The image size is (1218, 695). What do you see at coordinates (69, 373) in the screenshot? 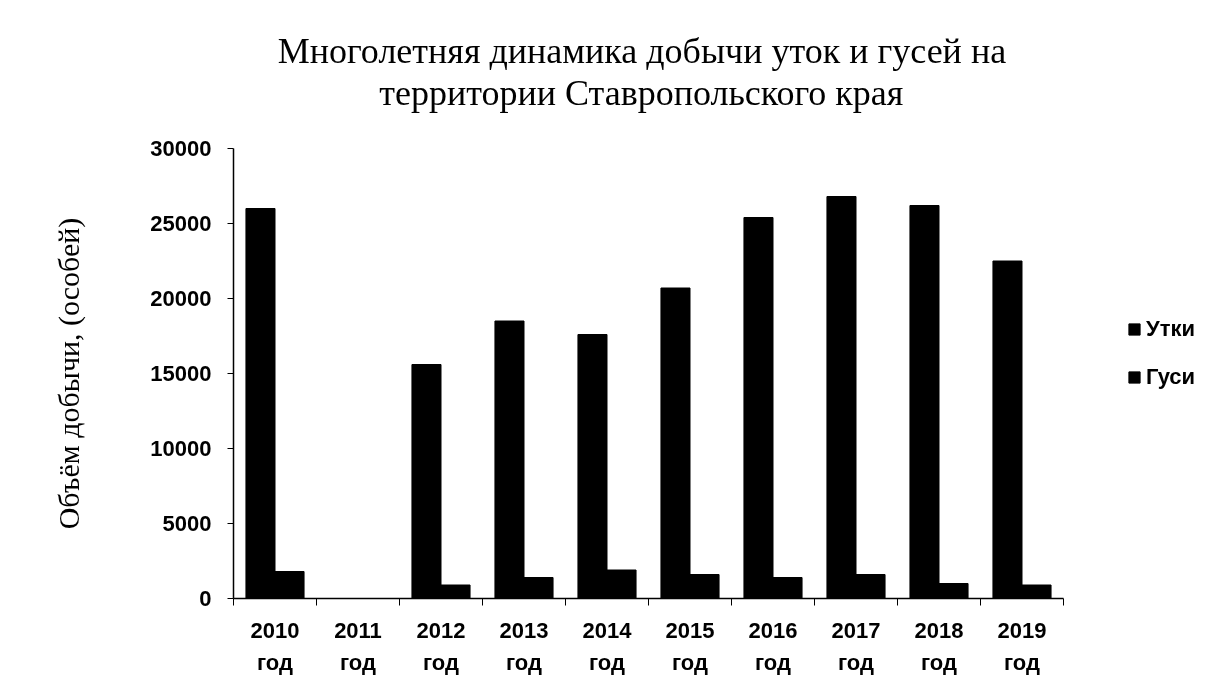
I see `y-axis-title: Объём добычи, (особей)` at bounding box center [69, 373].